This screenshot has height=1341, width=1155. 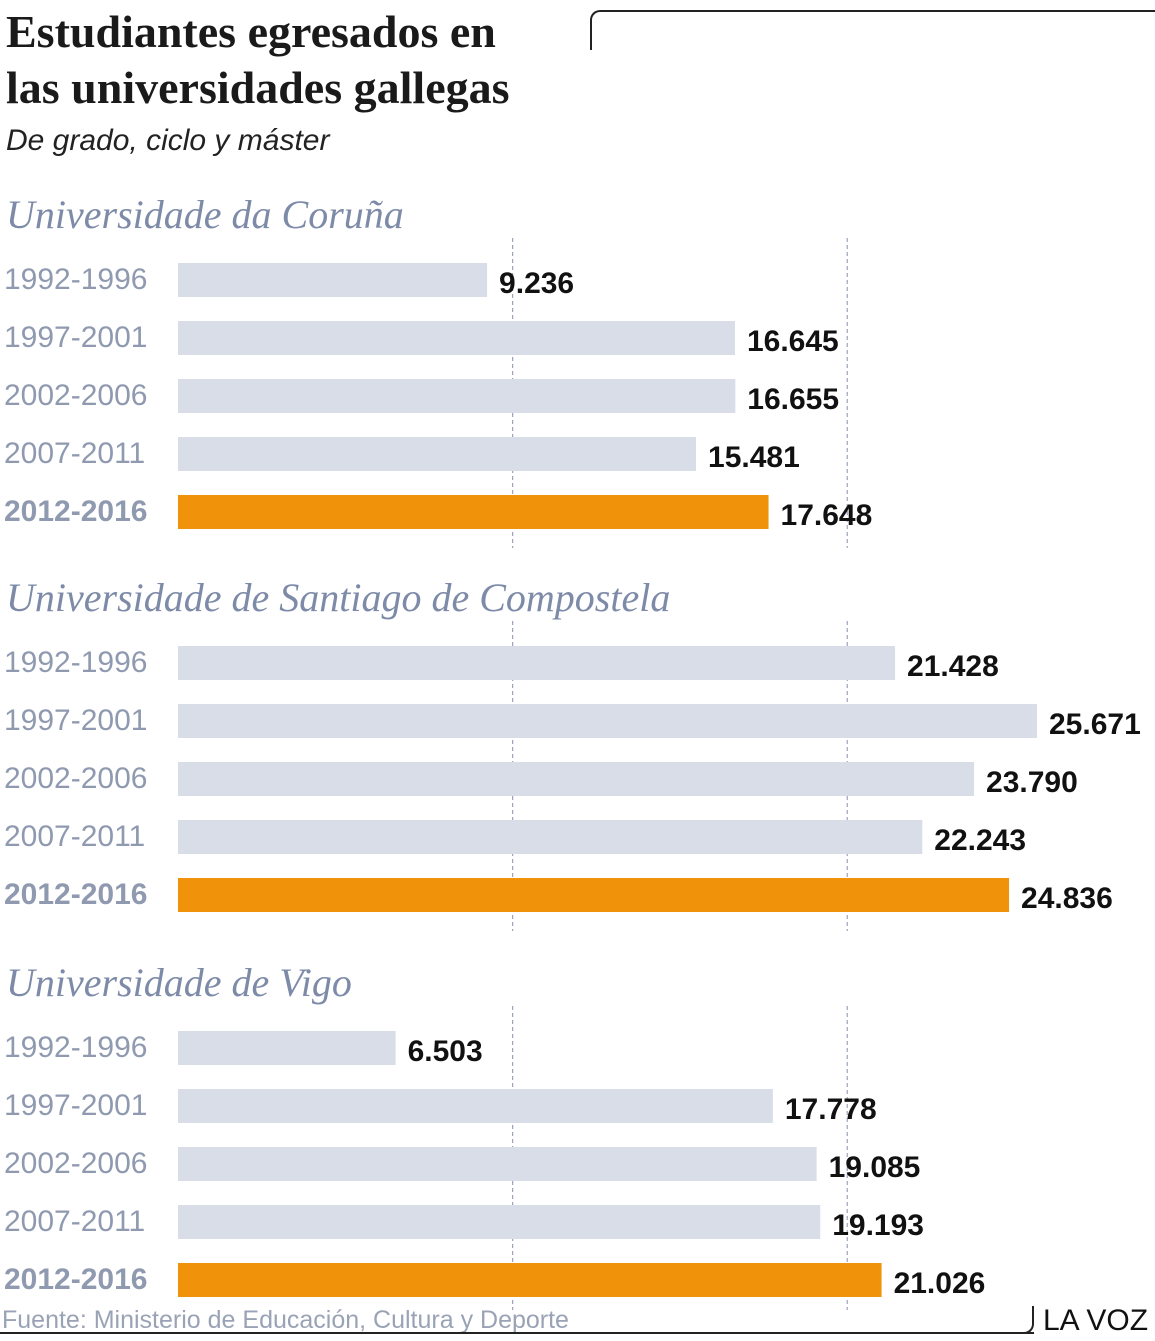 I want to click on value-label: 23.790, so click(x=1032, y=782).